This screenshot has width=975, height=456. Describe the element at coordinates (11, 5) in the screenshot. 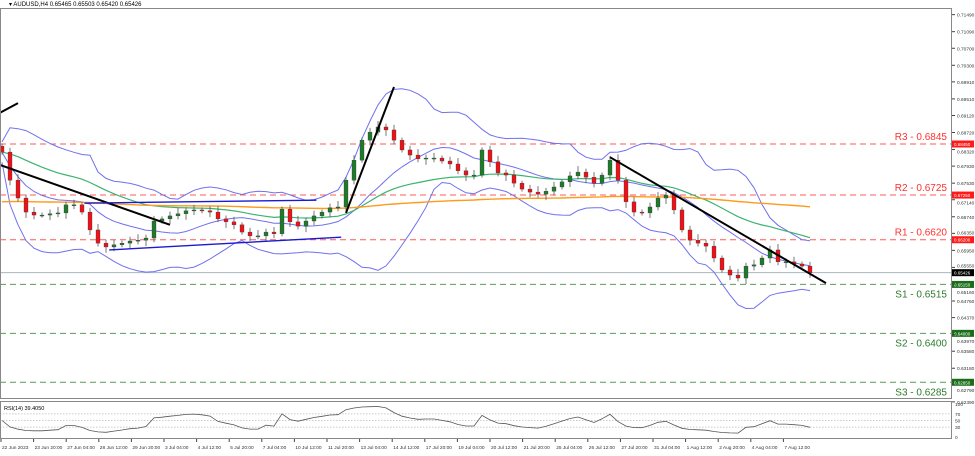

I see `dropdown-arrow-icon: ▾` at that location.